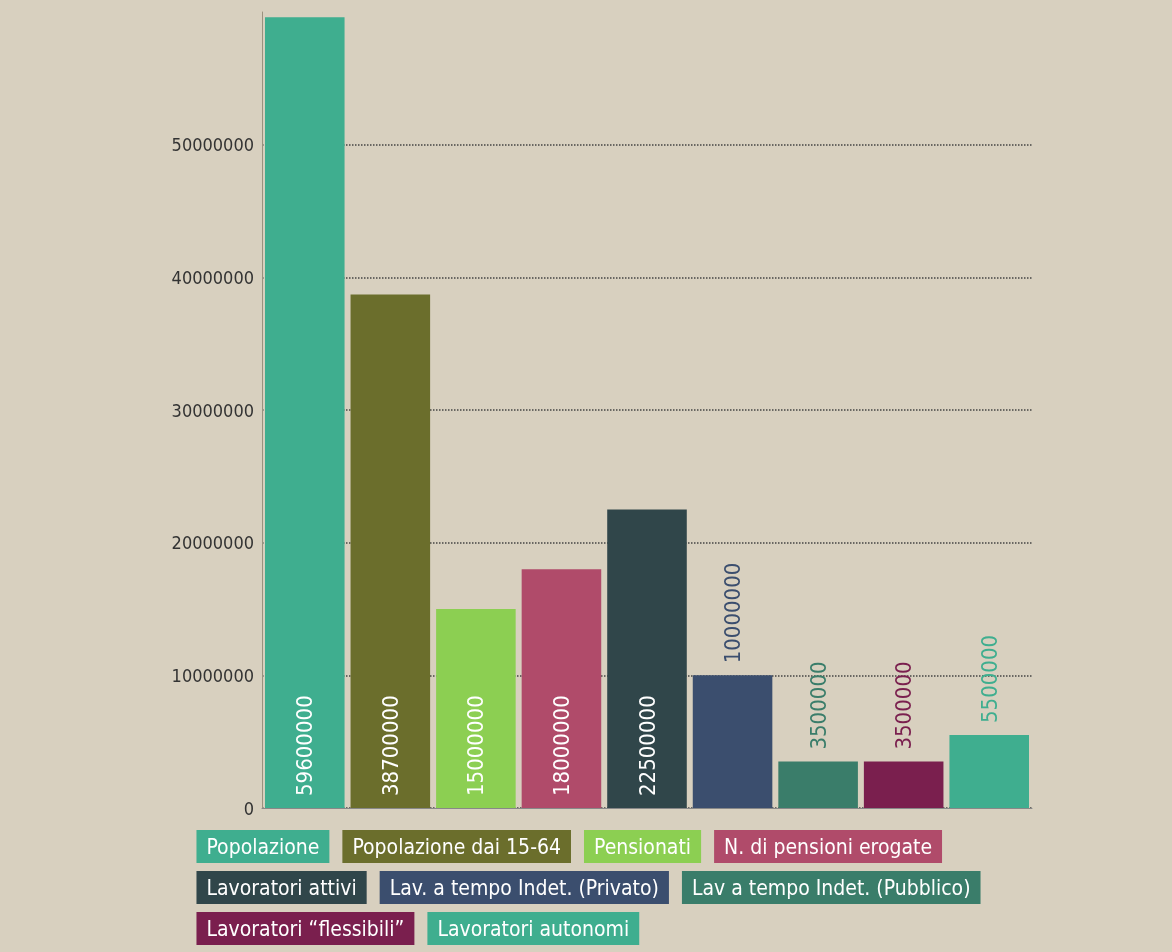 Image resolution: width=1172 pixels, height=952 pixels. What do you see at coordinates (733, 613) in the screenshot?
I see `data-label: 10000000` at bounding box center [733, 613].